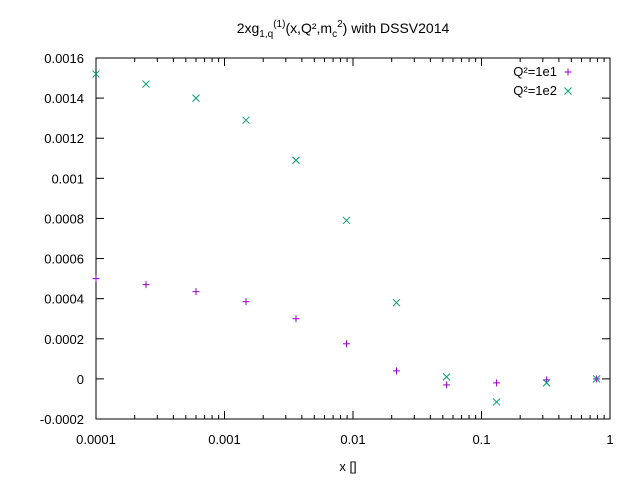 This screenshot has height=480, width=640. What do you see at coordinates (535, 71) in the screenshot?
I see `legend-label-1: Q²=1e1` at bounding box center [535, 71].